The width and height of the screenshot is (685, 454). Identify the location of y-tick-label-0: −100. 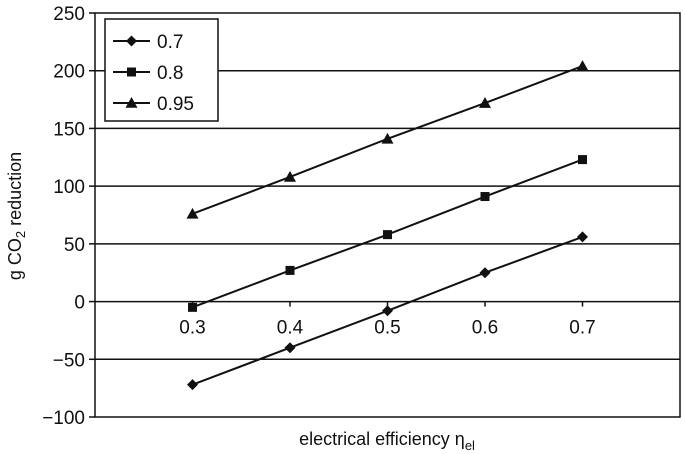
(63, 418).